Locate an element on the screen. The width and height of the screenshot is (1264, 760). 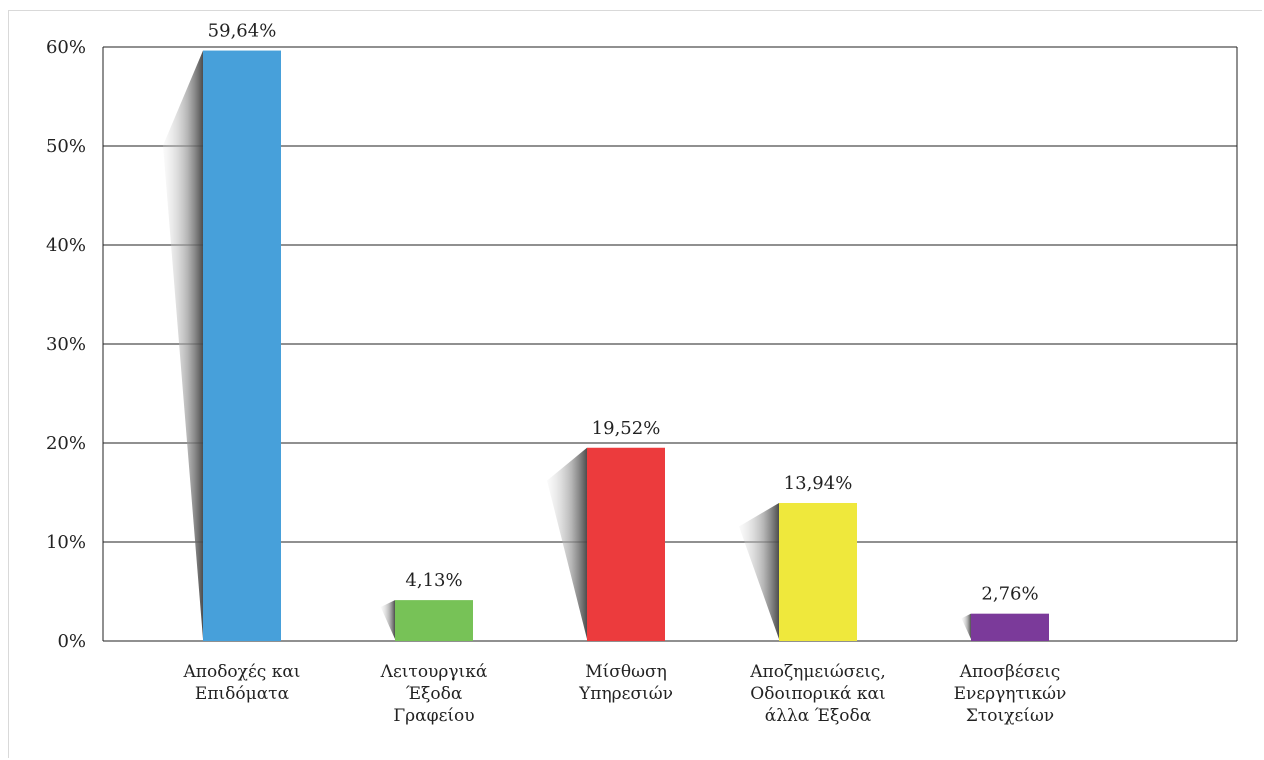
y-tick-label: 0% is located at coordinates (71, 641).